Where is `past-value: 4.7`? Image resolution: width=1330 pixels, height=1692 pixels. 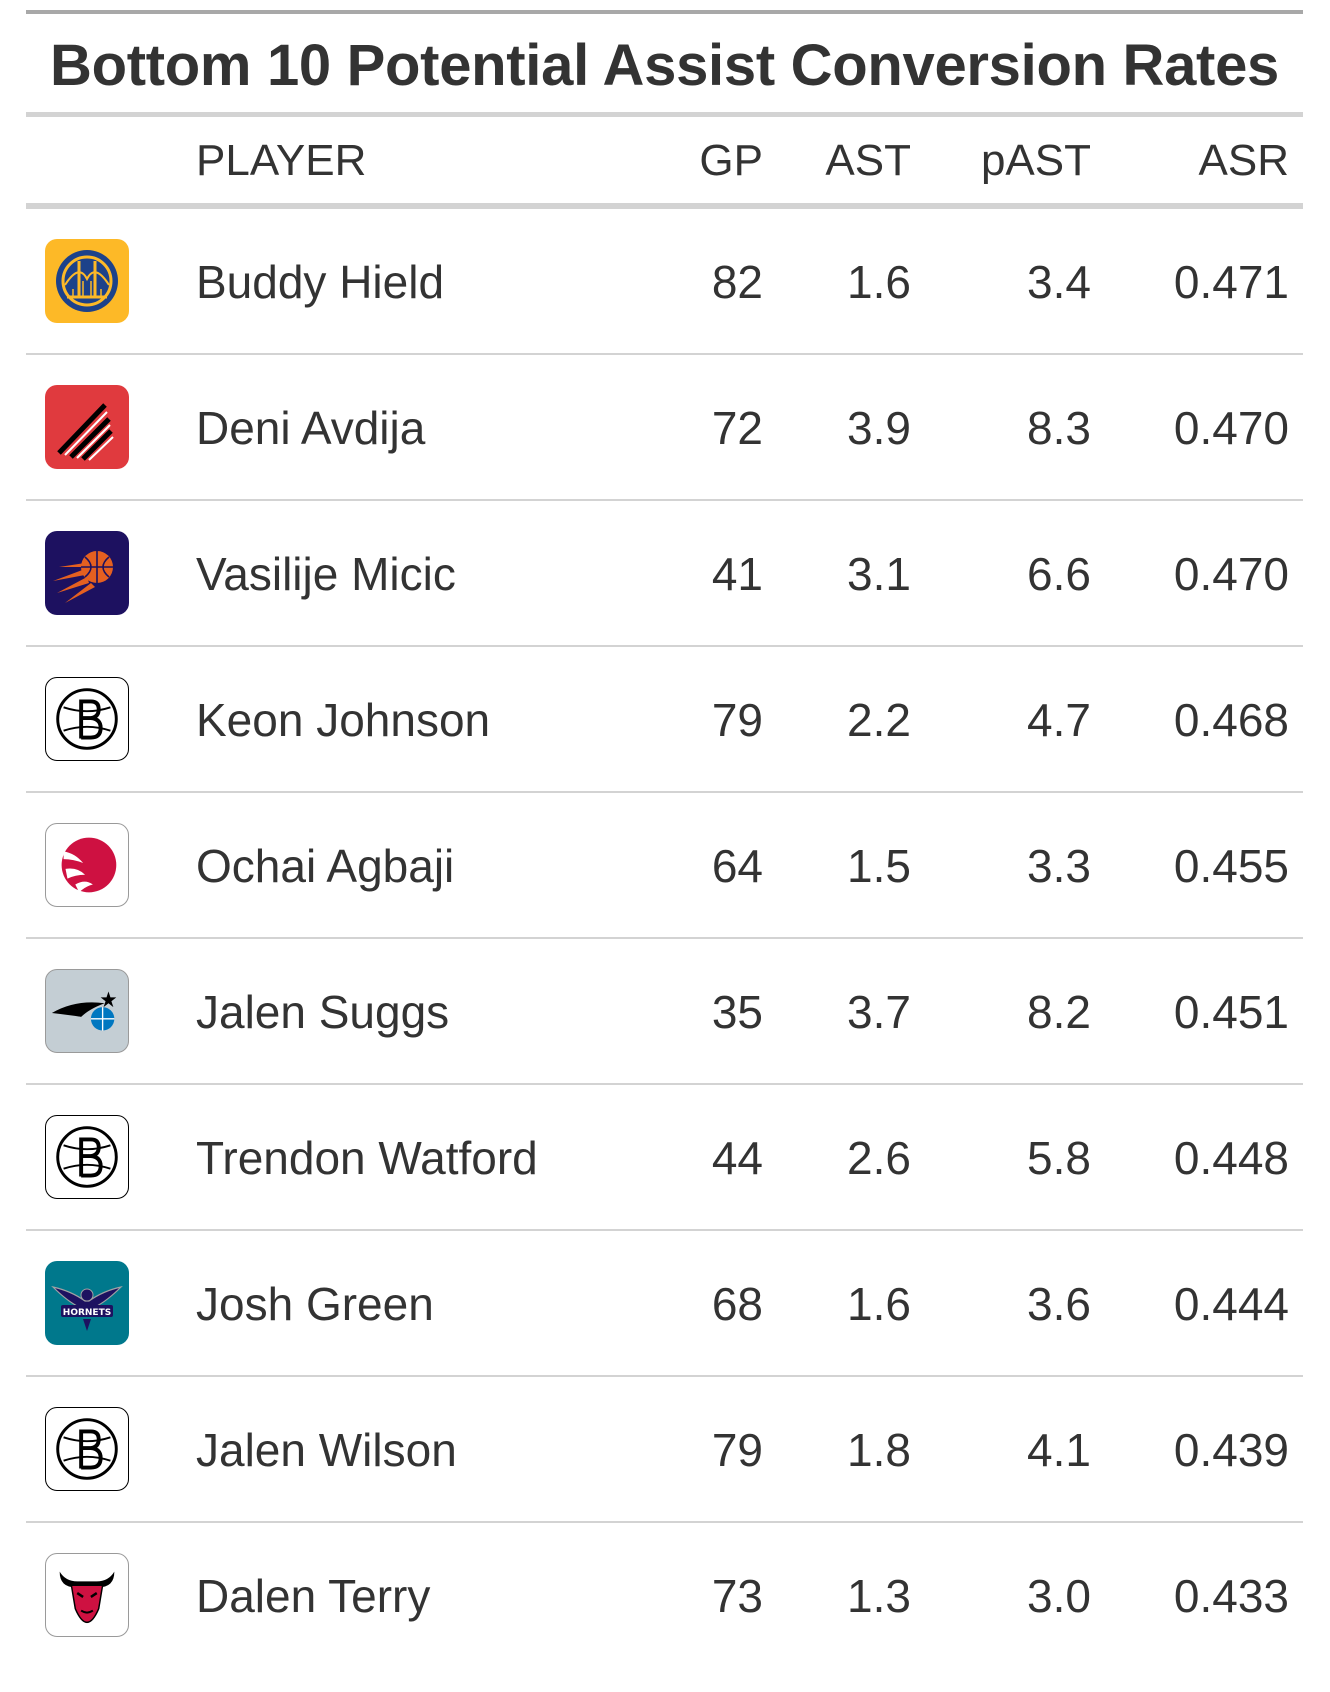 past-value: 4.7 is located at coordinates (1059, 720).